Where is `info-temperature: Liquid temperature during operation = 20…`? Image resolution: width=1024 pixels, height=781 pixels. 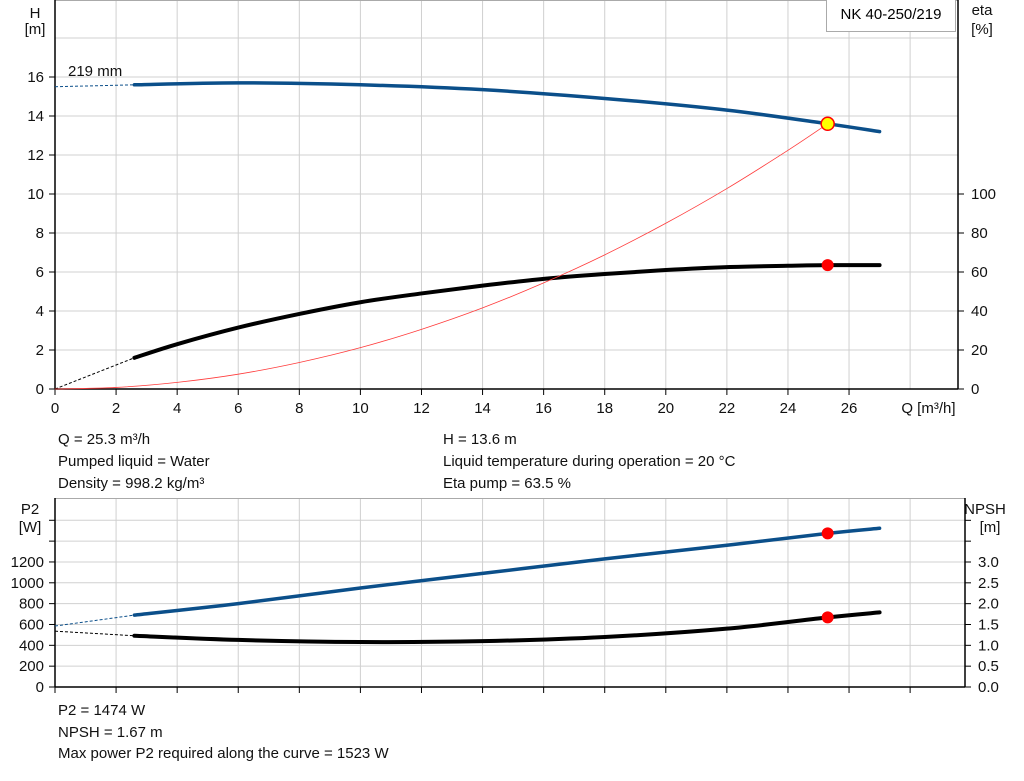 info-temperature: Liquid temperature during operation = 20… is located at coordinates (589, 461).